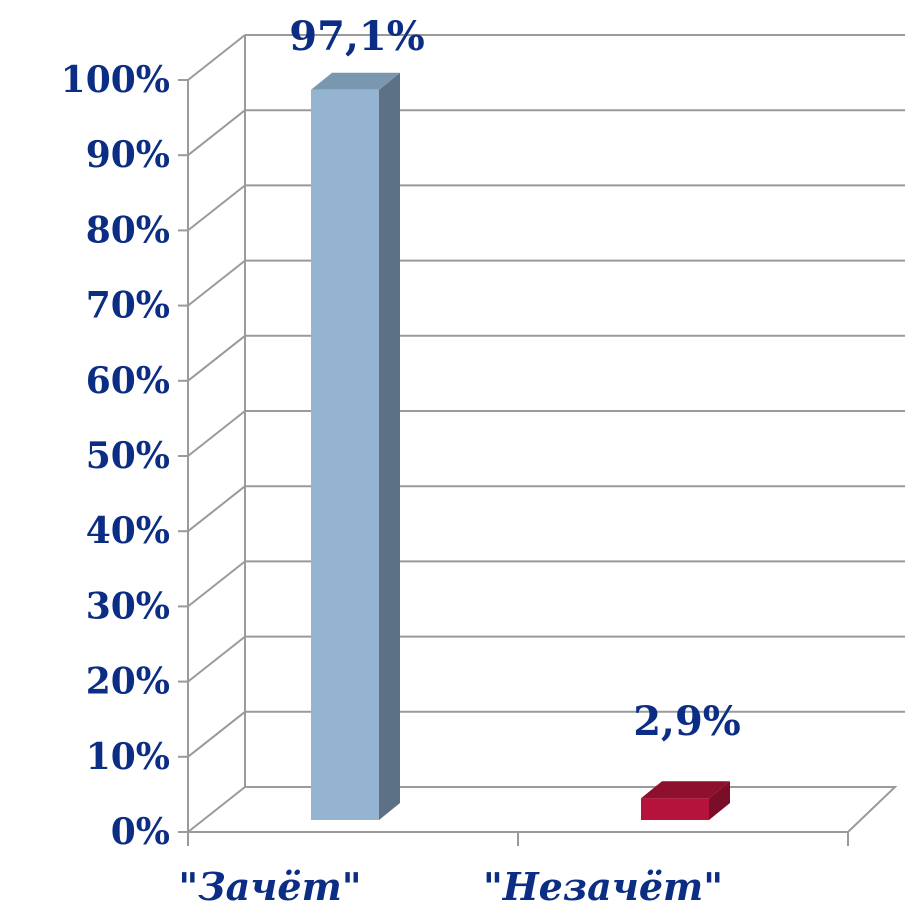 The image size is (905, 912). I want to click on y-tick-label: 30%, so click(128, 606).